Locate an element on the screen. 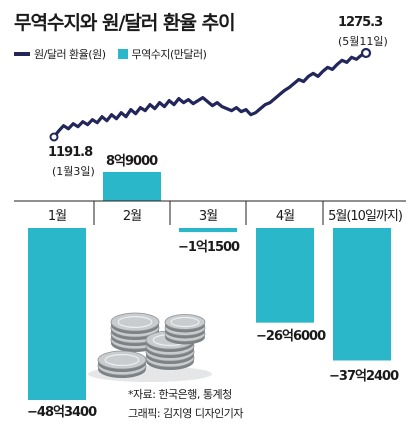 Image resolution: width=420 pixels, height=431 pixels. credit-note: 그래픽: 김지영 디자인기자 is located at coordinates (186, 413).